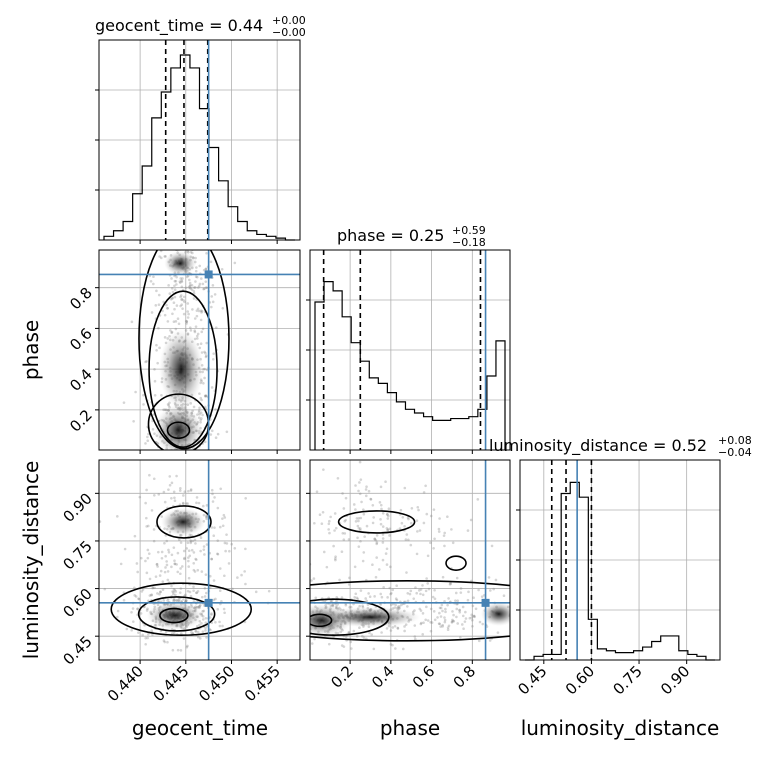 This screenshot has height=760, width=760. Describe the element at coordinates (469, 242) in the screenshot. I see `title-phase-sub: −0.18` at that location.